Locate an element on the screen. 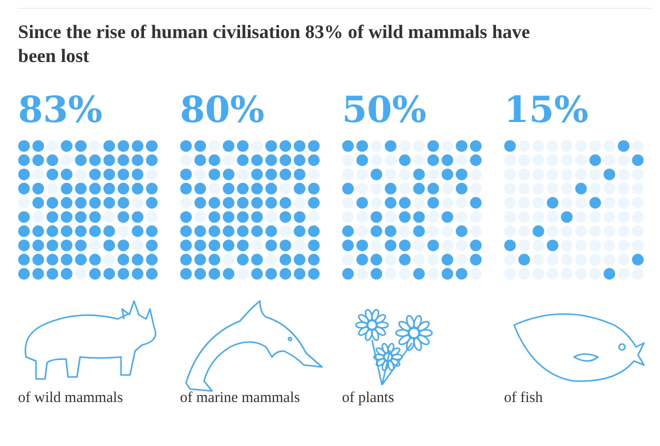  category-label: of plants is located at coordinates (368, 398).